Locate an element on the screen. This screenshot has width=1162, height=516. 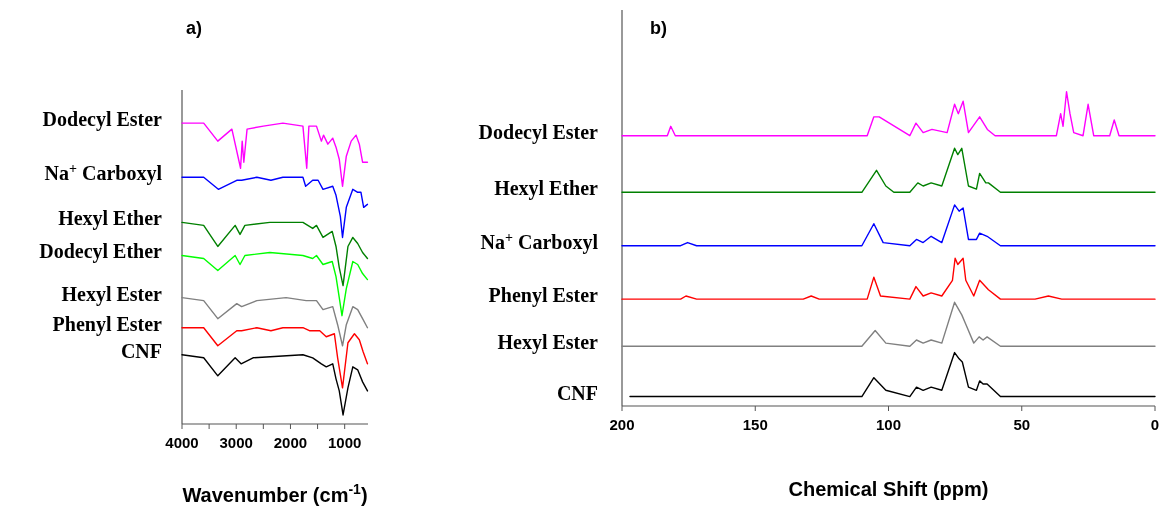
x-axis-title: Wavenumber (cm$^{-1}$) is located at coordinates (275, 493).